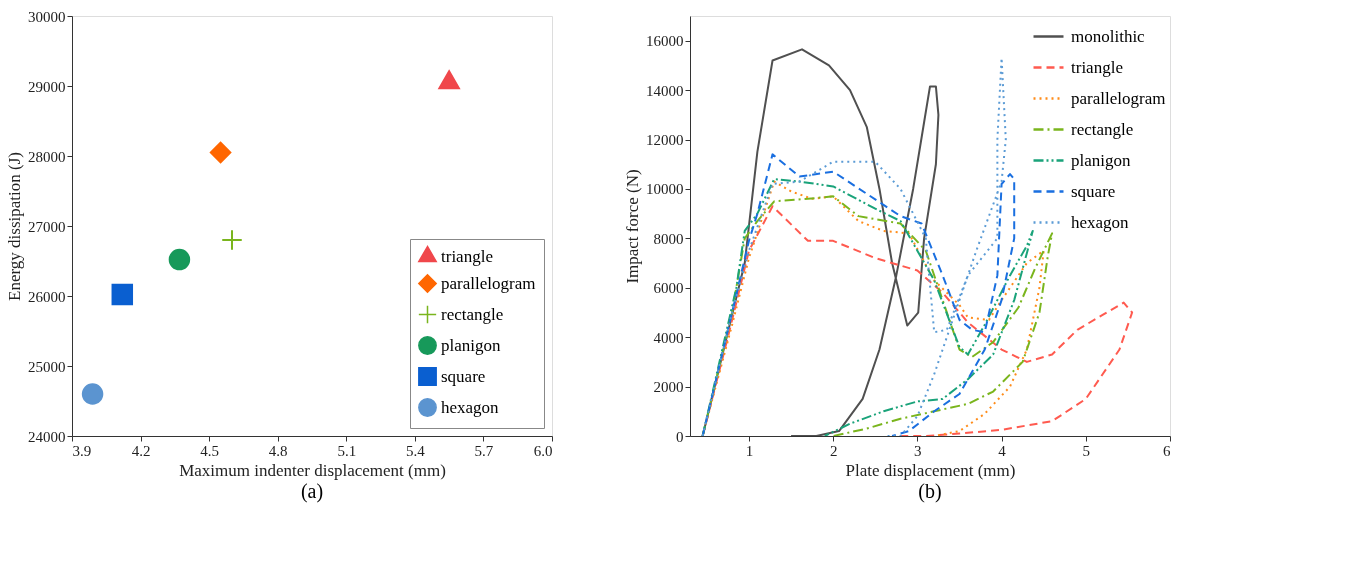 The width and height of the screenshot is (1369, 575). I want to click on x-tick-label: 6.0, so click(543, 450).